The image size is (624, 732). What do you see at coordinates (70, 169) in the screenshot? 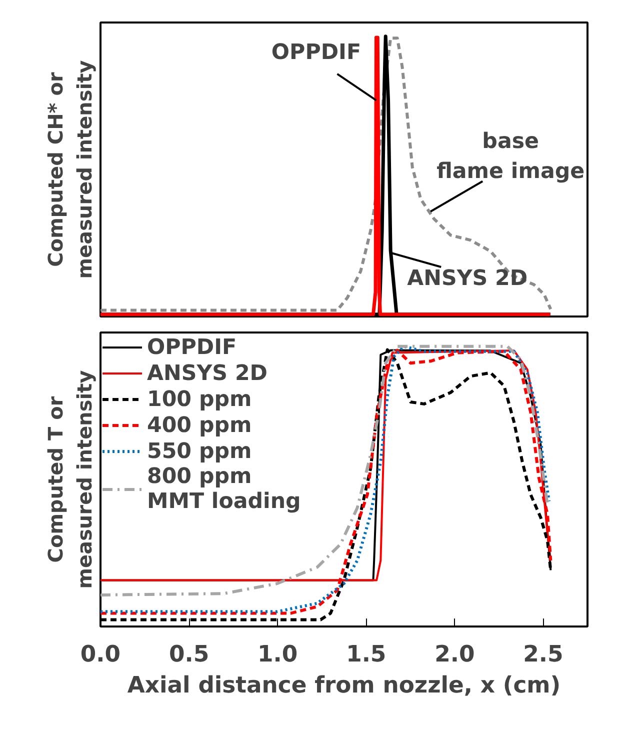
I see `y-axis-title: Computed CH* or measured intensity` at bounding box center [70, 169].